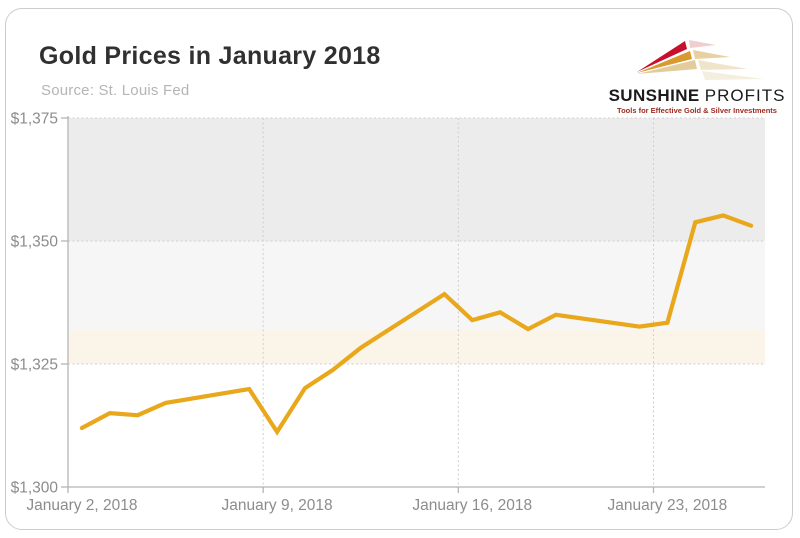  I want to click on x-tick-label: January 9, 2018, so click(277, 505).